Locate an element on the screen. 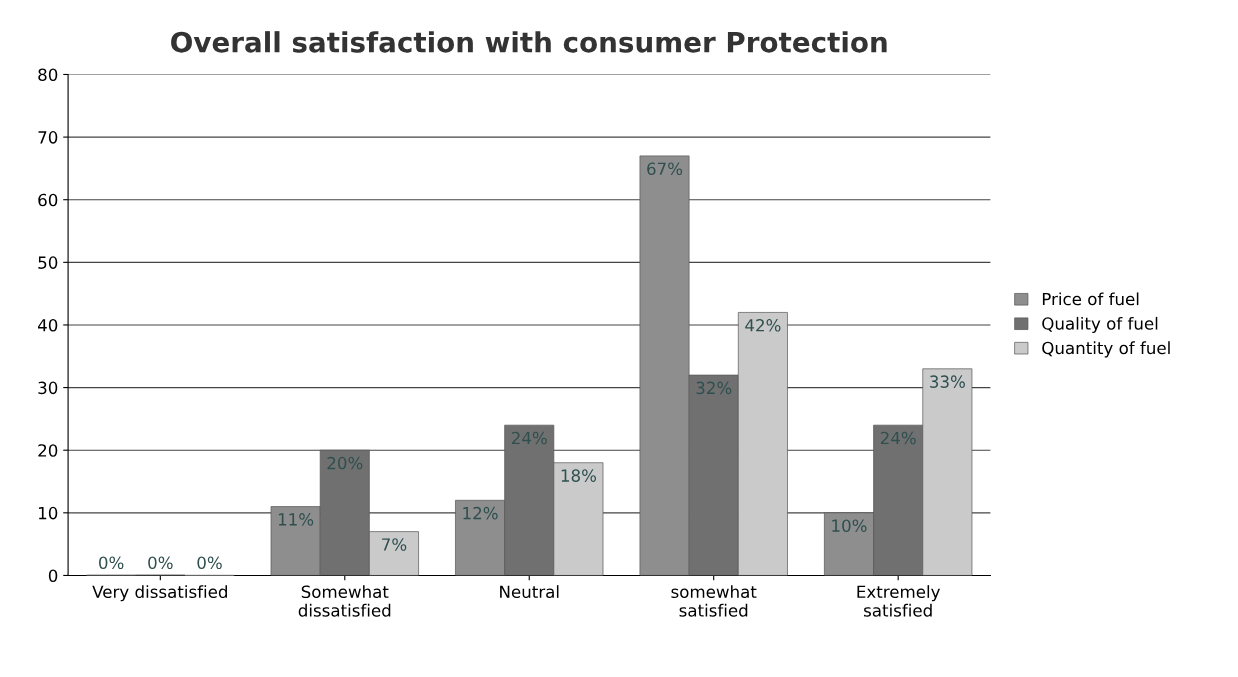  legend-label: Price of fuel is located at coordinates (1090, 299).